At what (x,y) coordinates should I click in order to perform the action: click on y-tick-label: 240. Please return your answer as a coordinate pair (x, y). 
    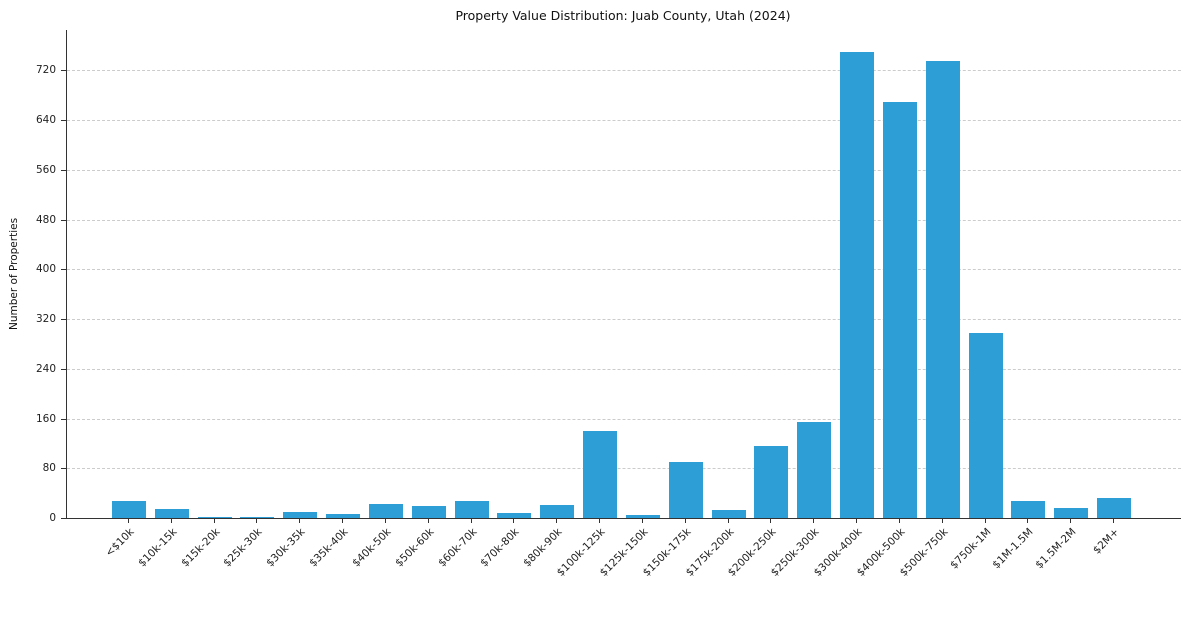
    Looking at the image, I should click on (45, 368).